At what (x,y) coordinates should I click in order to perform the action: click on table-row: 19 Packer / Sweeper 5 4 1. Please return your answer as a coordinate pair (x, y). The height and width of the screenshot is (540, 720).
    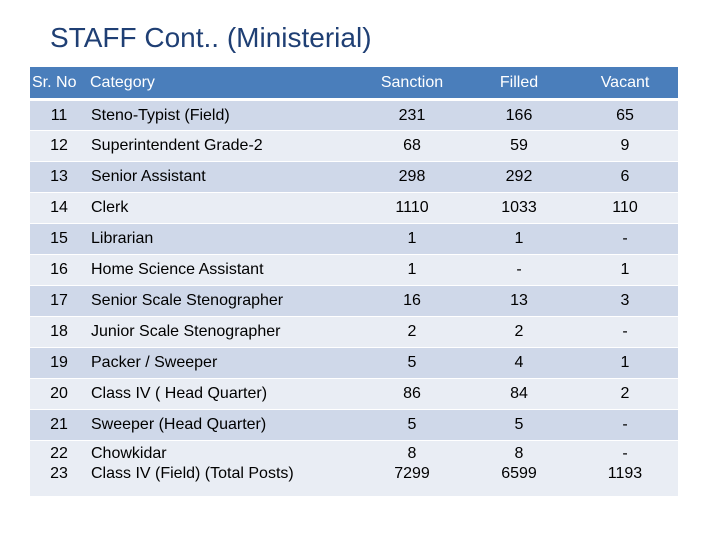
    Looking at the image, I should click on (354, 363).